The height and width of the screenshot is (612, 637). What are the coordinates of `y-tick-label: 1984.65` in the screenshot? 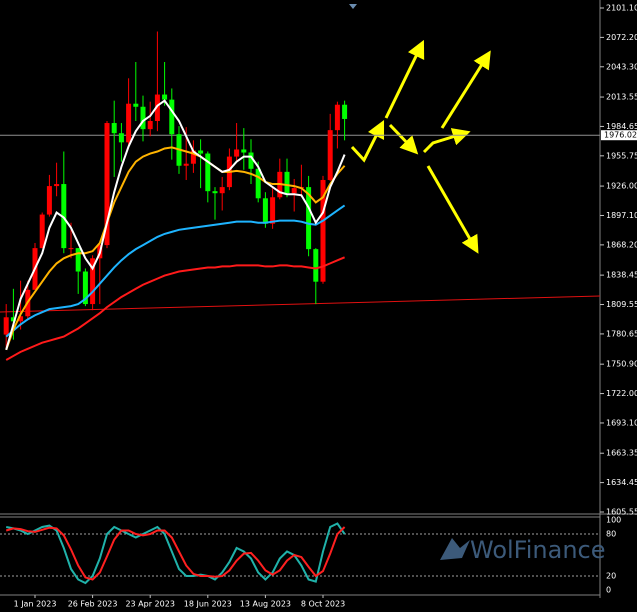 It's located at (621, 126).